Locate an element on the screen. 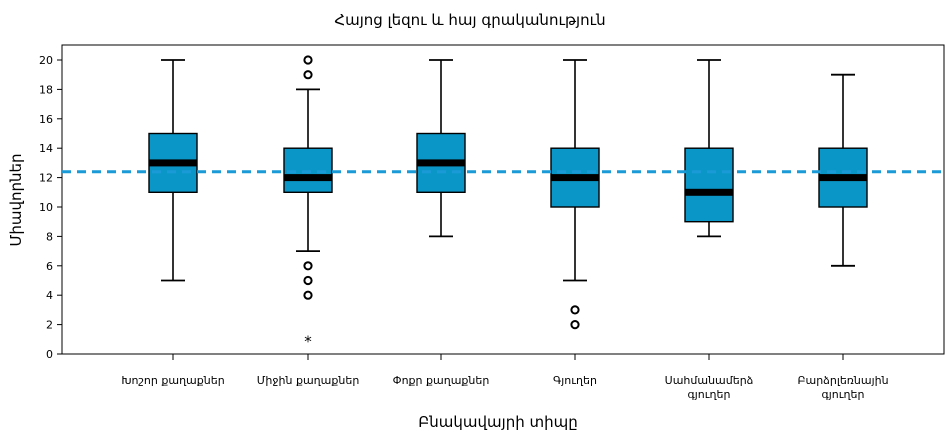  y-tick-label: 14 is located at coordinates (46, 148).